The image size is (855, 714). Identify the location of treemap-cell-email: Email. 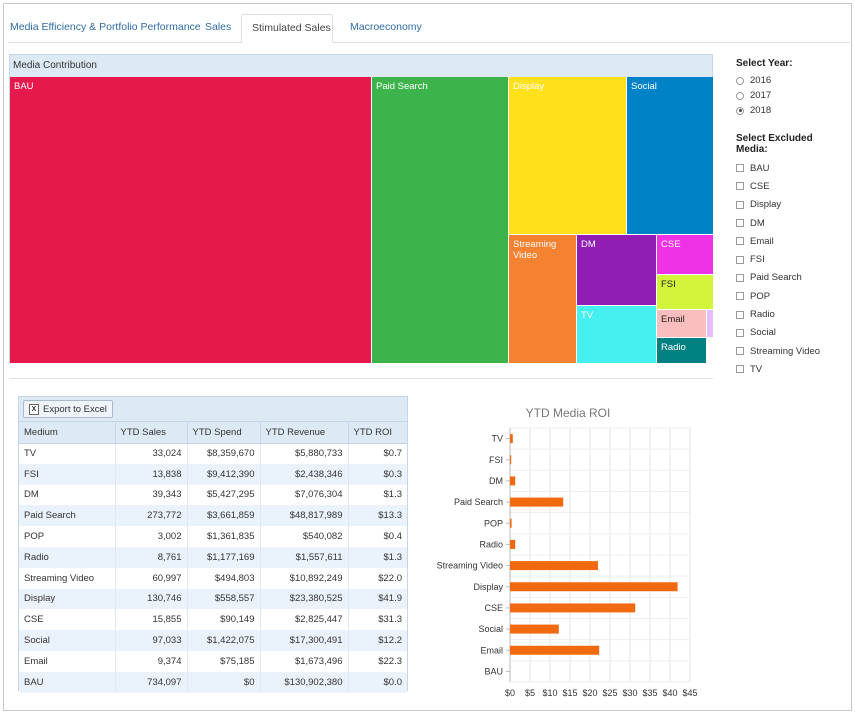
(682, 324).